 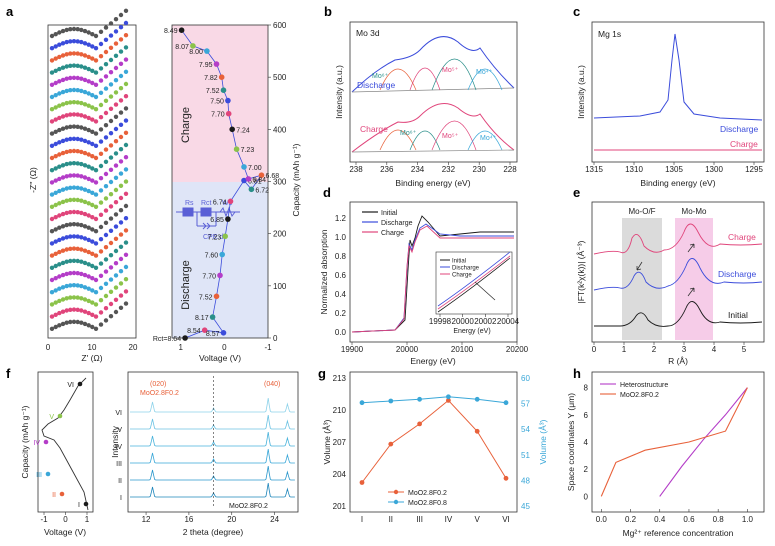 What do you see at coordinates (220, 358) in the screenshot?
I see `voltage-xlabel: Voltage (V)` at bounding box center [220, 358].